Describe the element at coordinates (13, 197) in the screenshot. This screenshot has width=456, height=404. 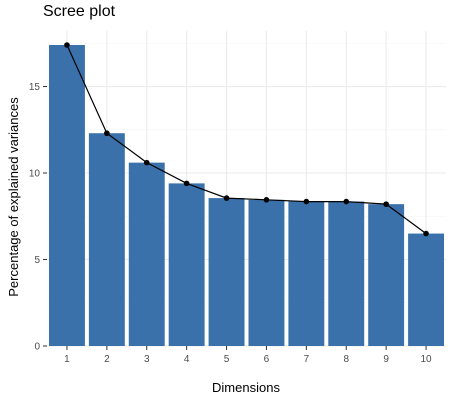
I see `y-axis-title: Percentage of explained variances` at that location.